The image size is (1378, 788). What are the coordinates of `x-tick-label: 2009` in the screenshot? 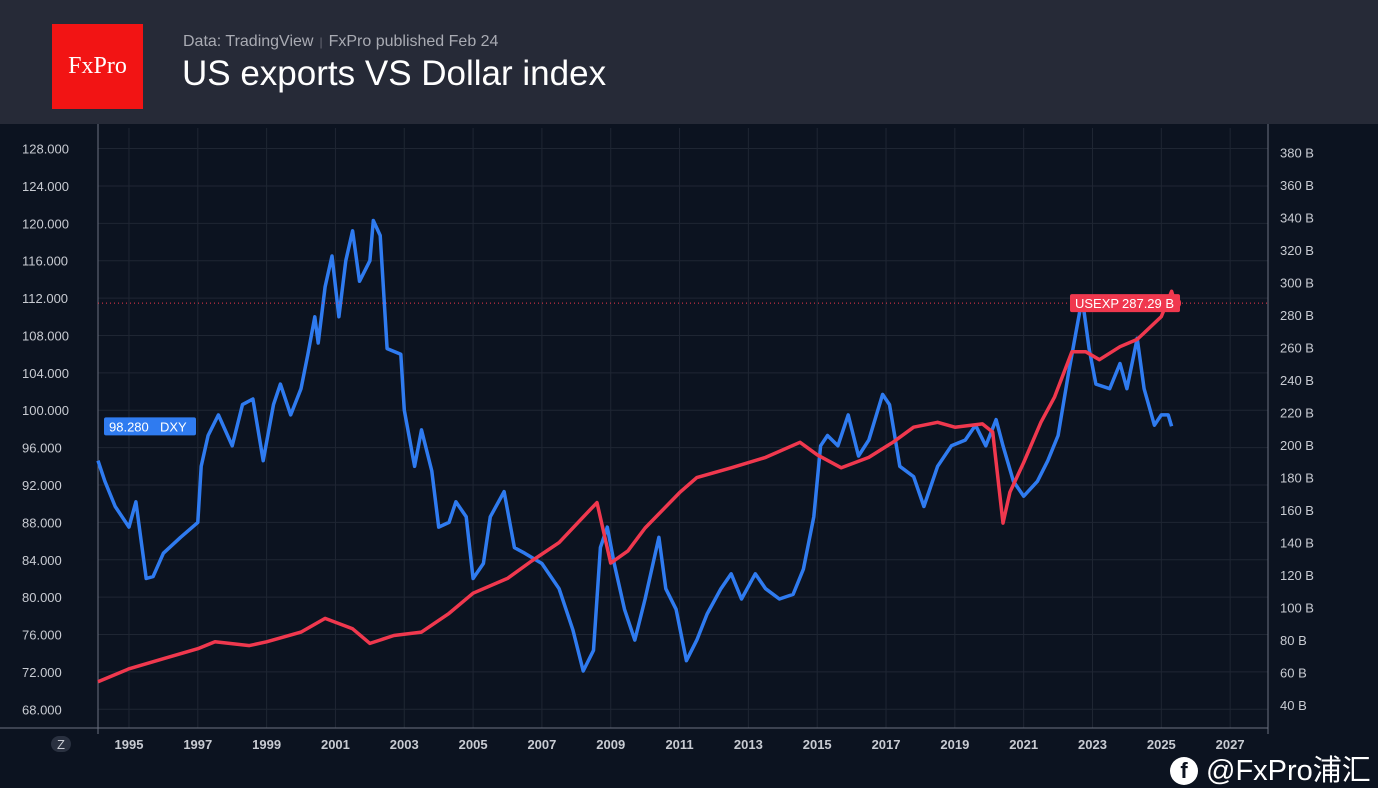 It's located at (610, 744).